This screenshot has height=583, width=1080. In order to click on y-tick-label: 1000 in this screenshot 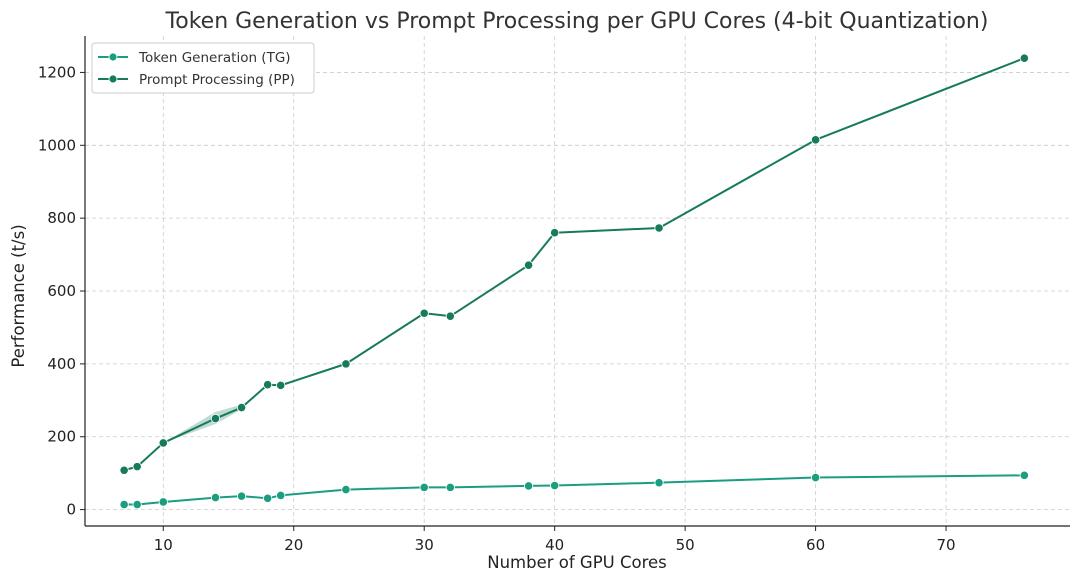, I will do `click(57, 145)`.